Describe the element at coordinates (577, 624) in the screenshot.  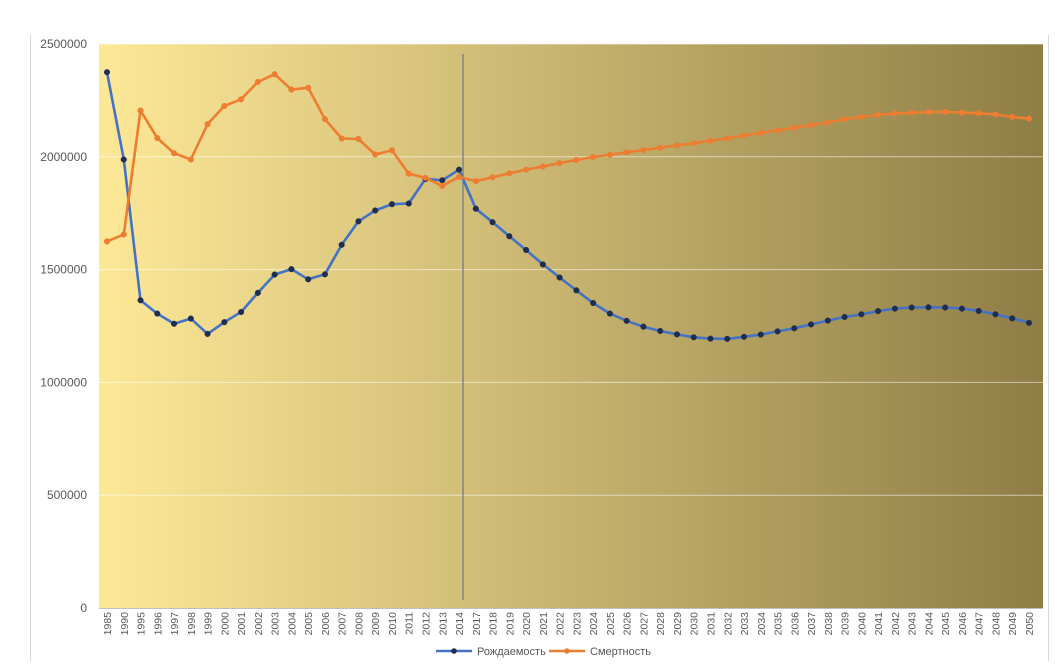
I see `x-tick-label: 2023` at that location.